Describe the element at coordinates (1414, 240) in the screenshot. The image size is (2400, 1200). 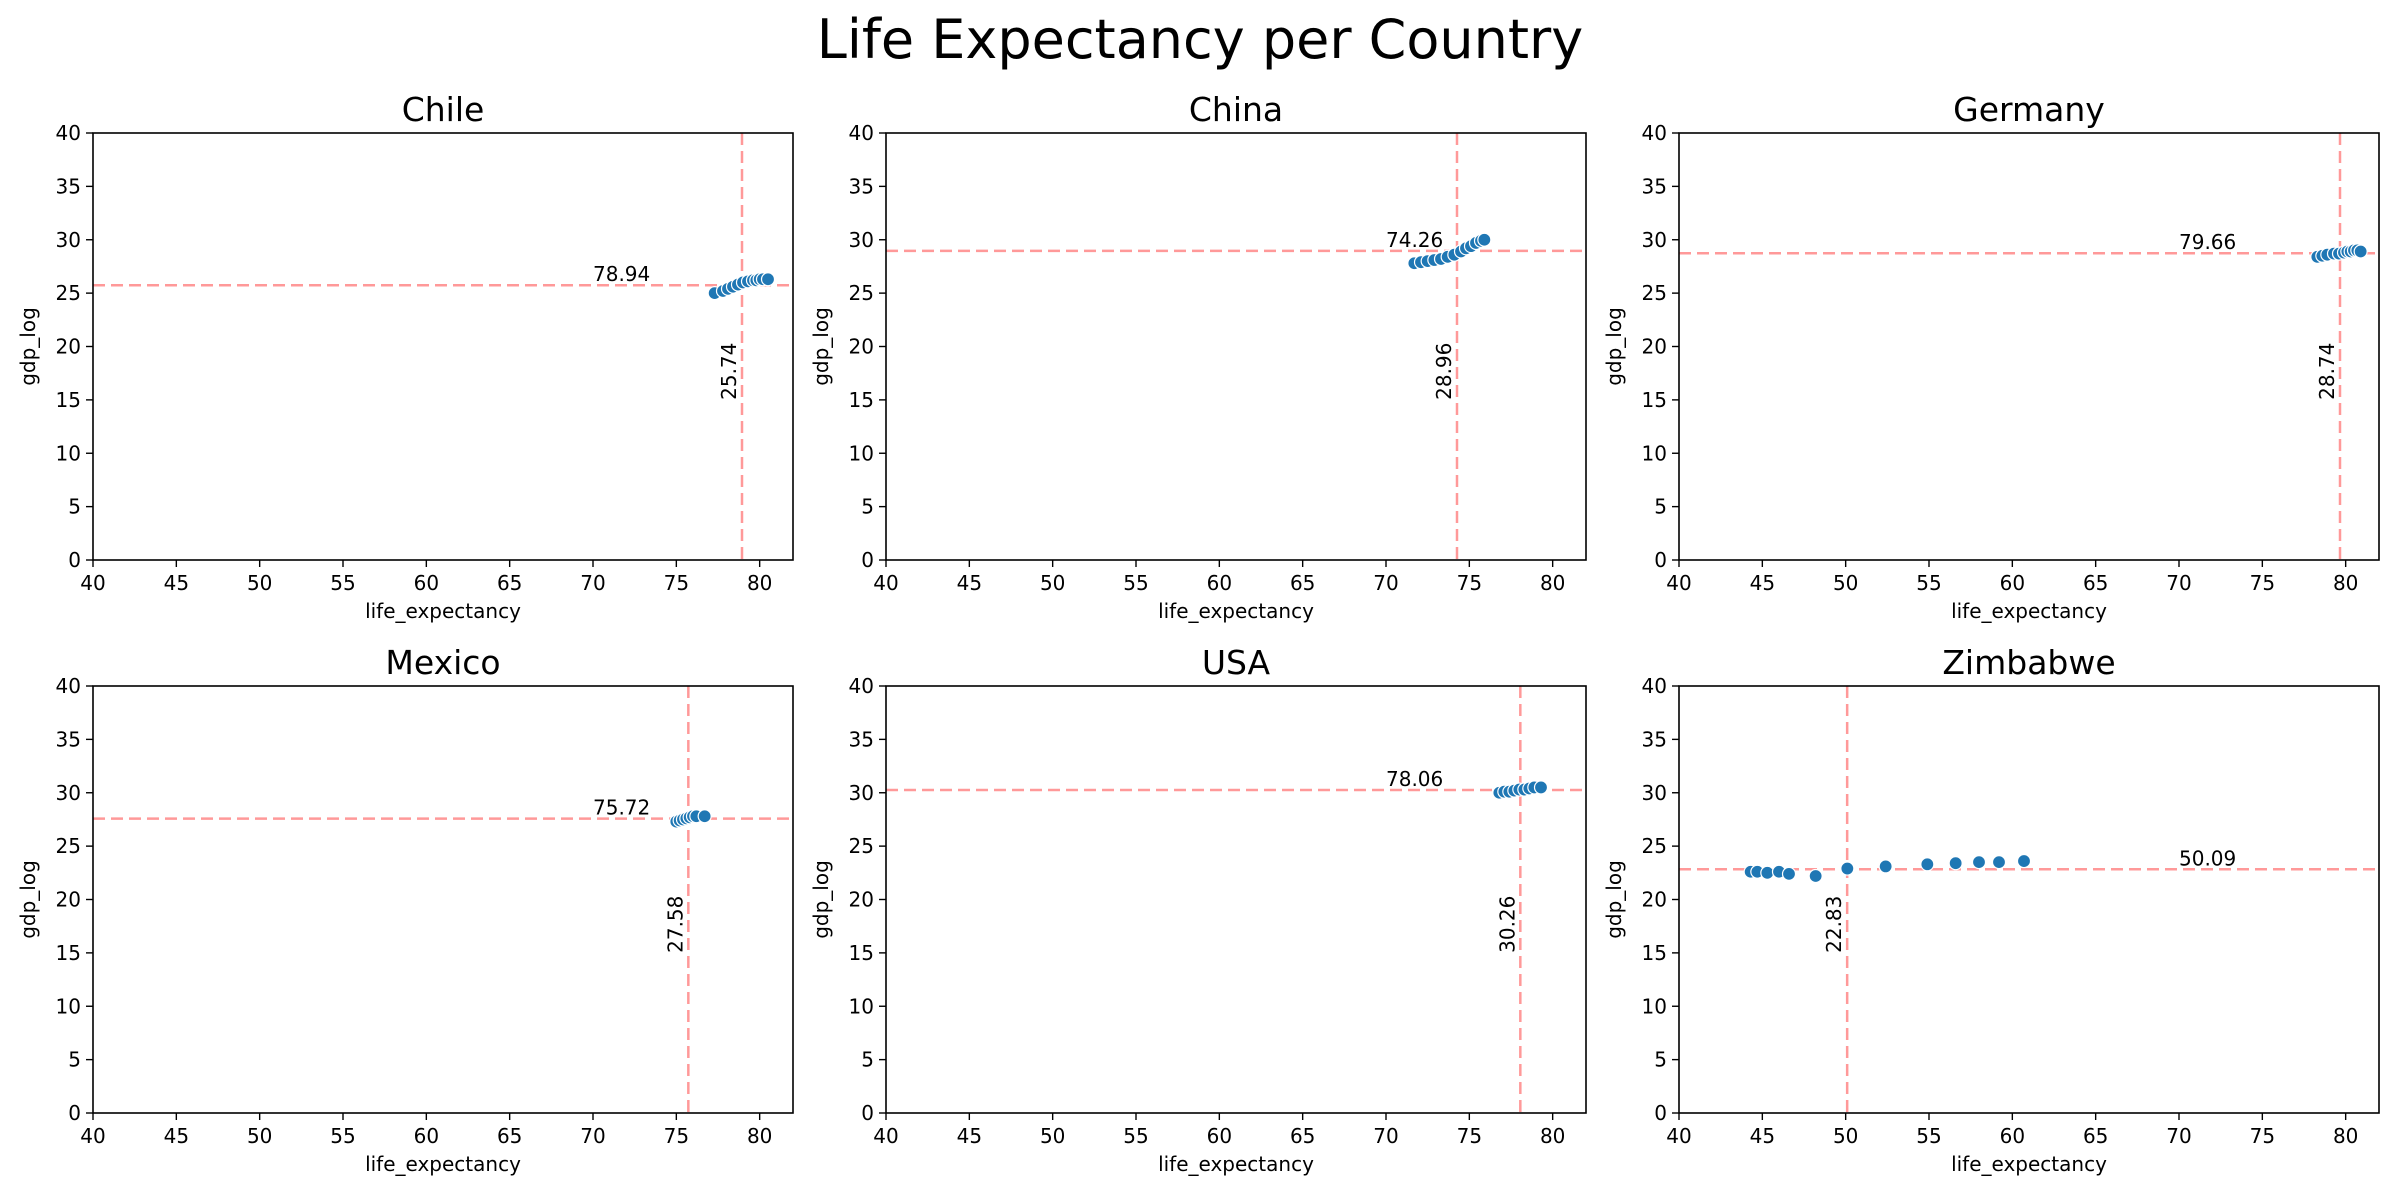
I see `mean-life-expectancy-label: 74.26` at that location.